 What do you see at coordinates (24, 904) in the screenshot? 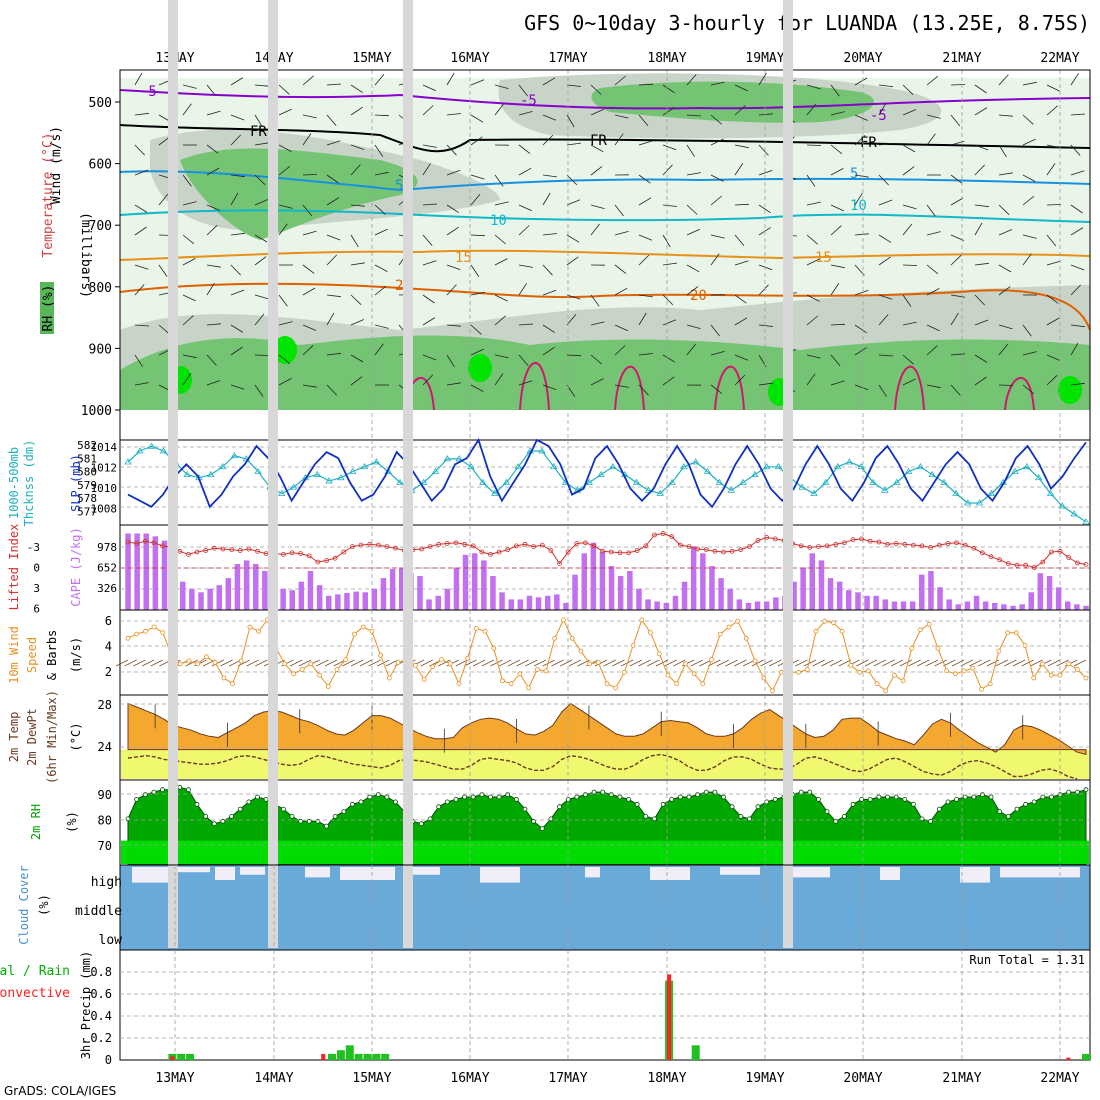
I see `axis-label-cloud: Cloud Cover` at bounding box center [24, 904].